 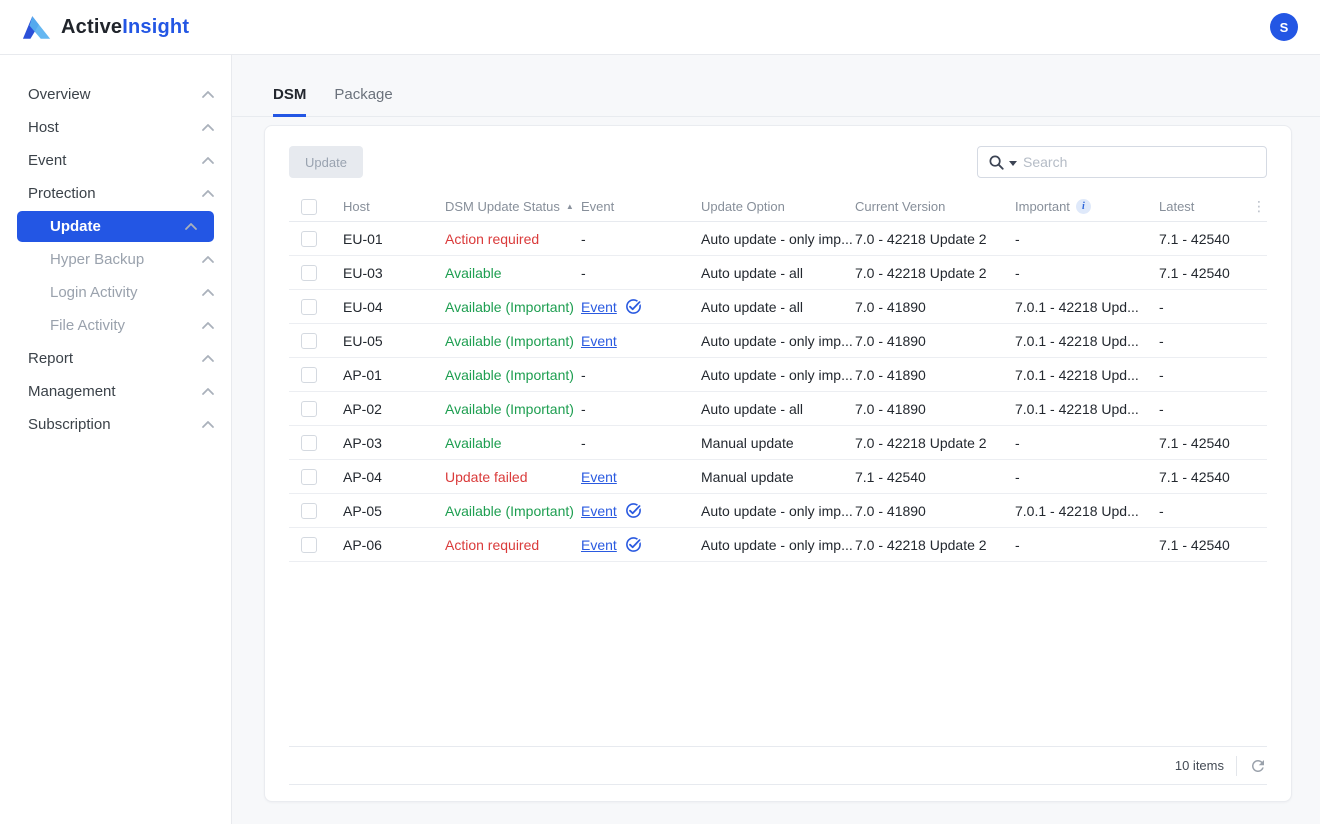 I want to click on user-avatar: S, so click(x=1284, y=27).